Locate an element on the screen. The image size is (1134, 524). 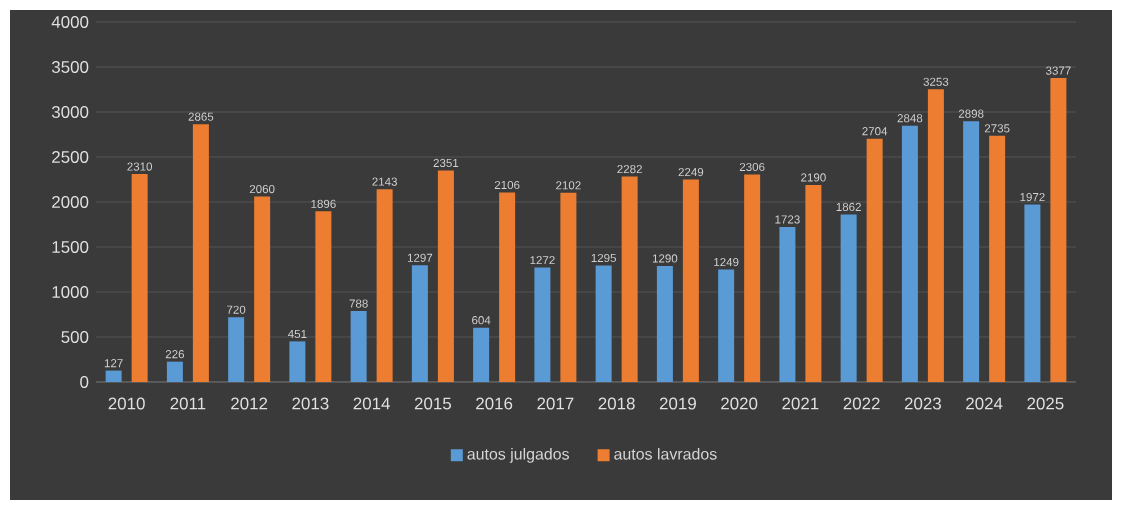
x-tick-label: 2018 is located at coordinates (616, 403).